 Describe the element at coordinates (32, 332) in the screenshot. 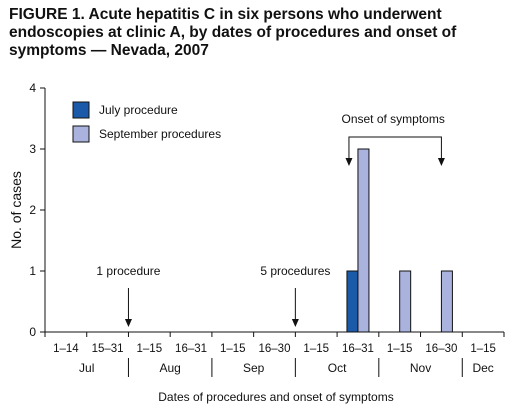

I see `y-tick-label: 0` at that location.